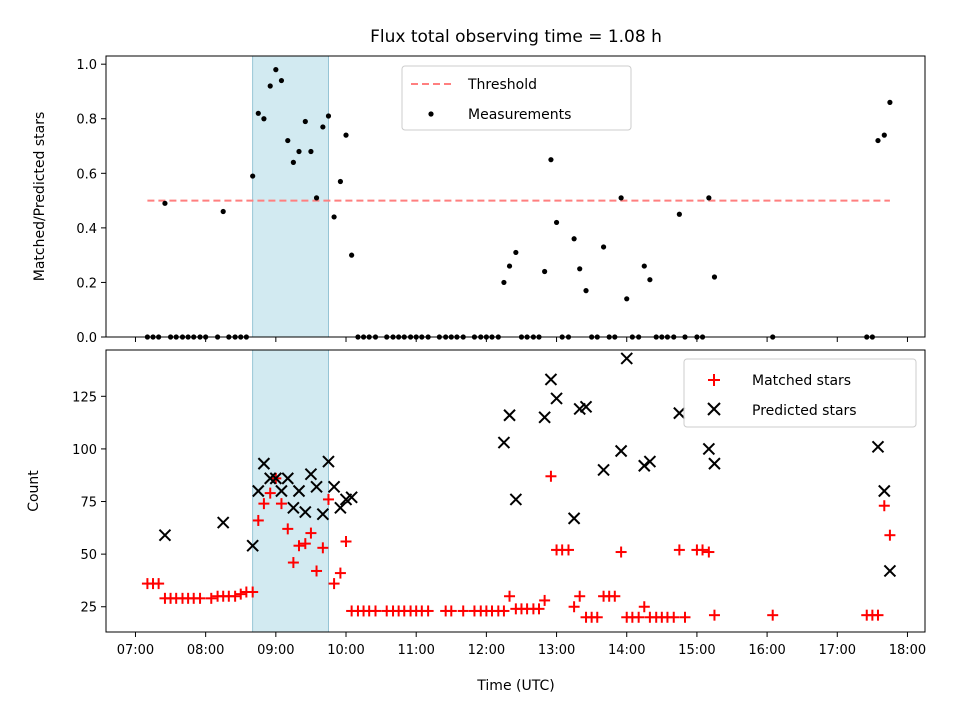 This screenshot has height=720, width=960. Describe the element at coordinates (556, 650) in the screenshot. I see `x-tick-label: 13:00` at that location.